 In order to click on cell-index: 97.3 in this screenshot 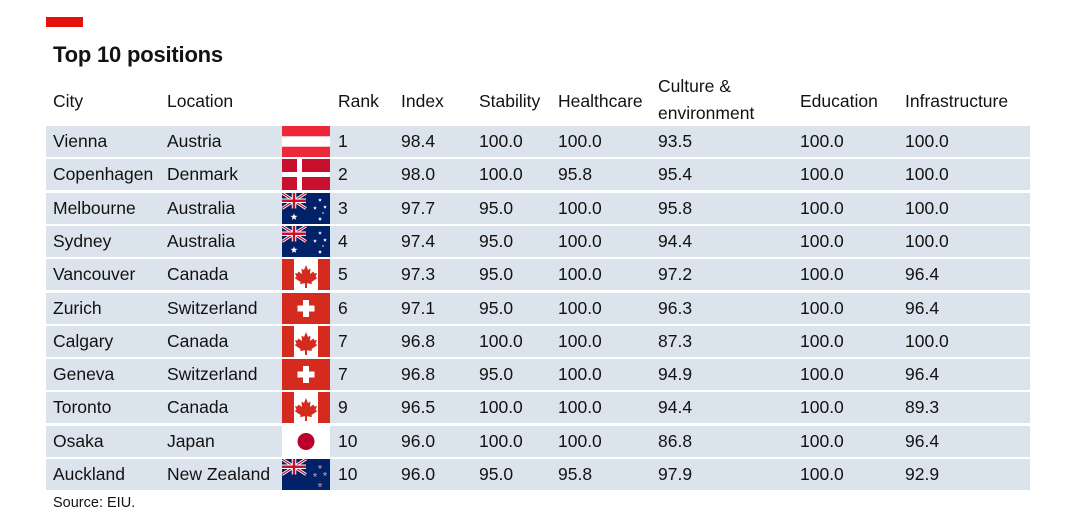, I will do `click(418, 274)`.